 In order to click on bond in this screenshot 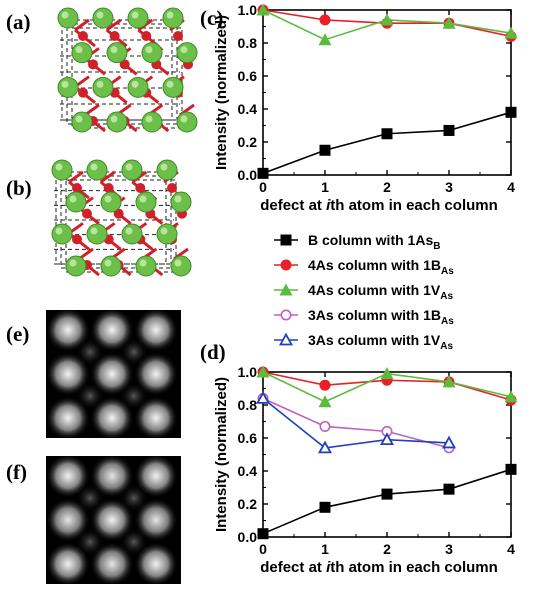, I will do `click(76, 177)`.